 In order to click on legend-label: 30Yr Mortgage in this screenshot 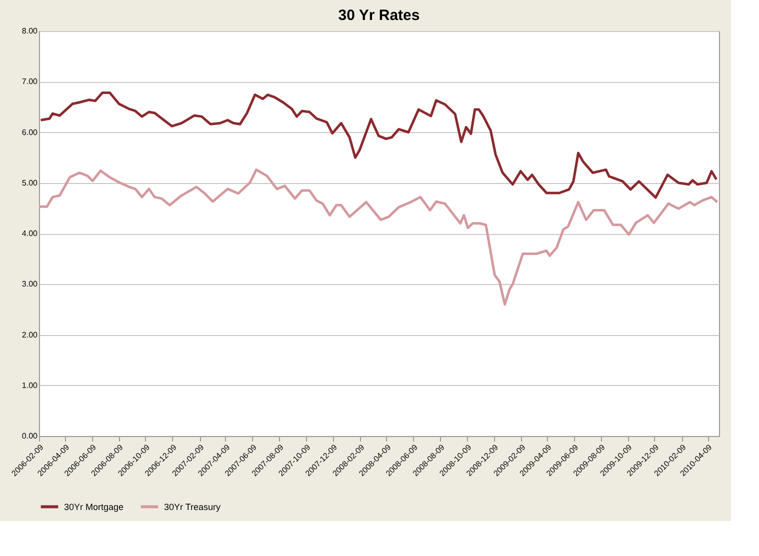, I will do `click(94, 507)`.